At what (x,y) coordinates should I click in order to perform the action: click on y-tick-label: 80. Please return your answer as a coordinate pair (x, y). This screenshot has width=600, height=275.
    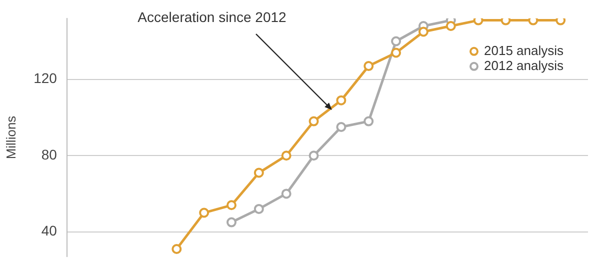
    Looking at the image, I should click on (49, 154).